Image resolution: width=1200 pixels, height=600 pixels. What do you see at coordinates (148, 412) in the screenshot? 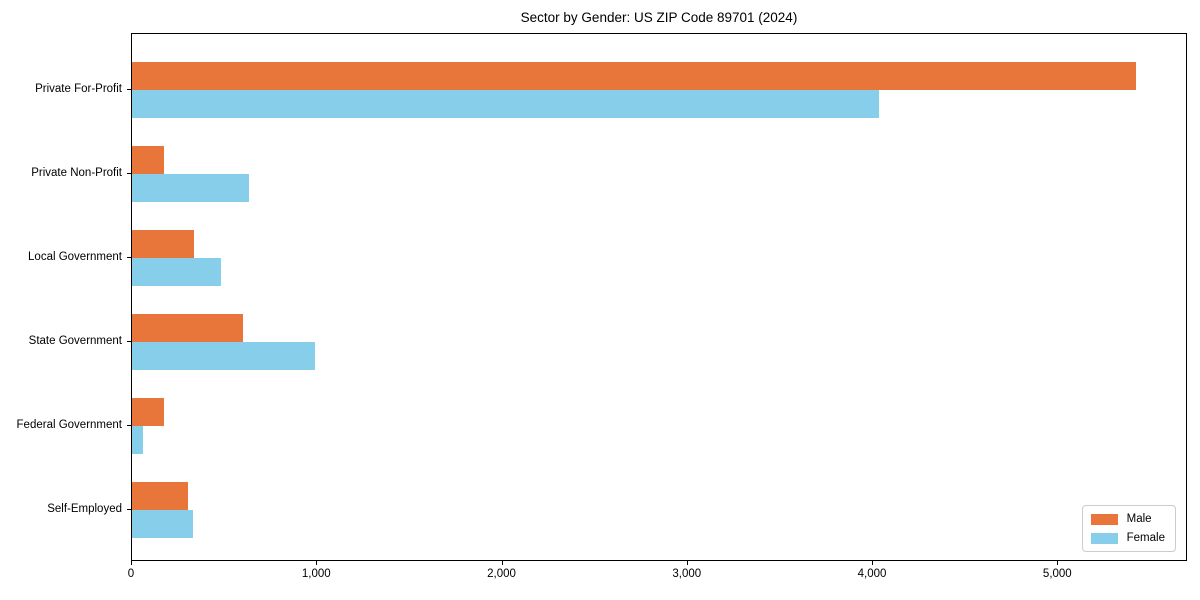
I see `bar-male-federal-government` at bounding box center [148, 412].